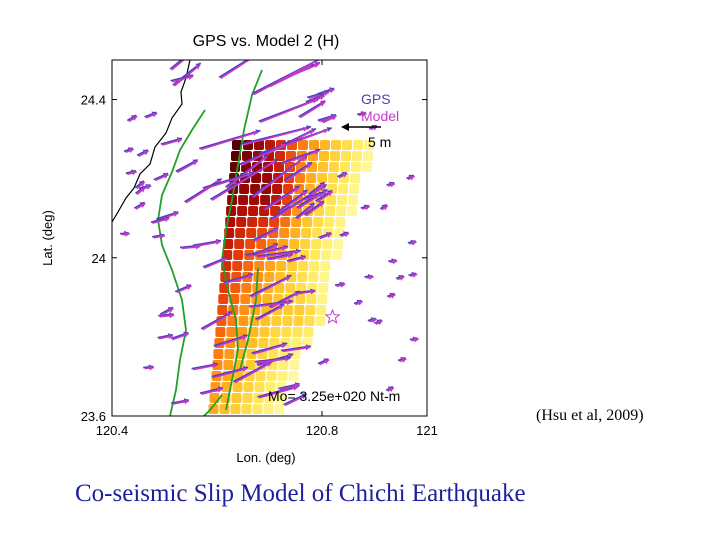  Describe the element at coordinates (93, 416) in the screenshot. I see `y-tick-label: 23.6` at that location.